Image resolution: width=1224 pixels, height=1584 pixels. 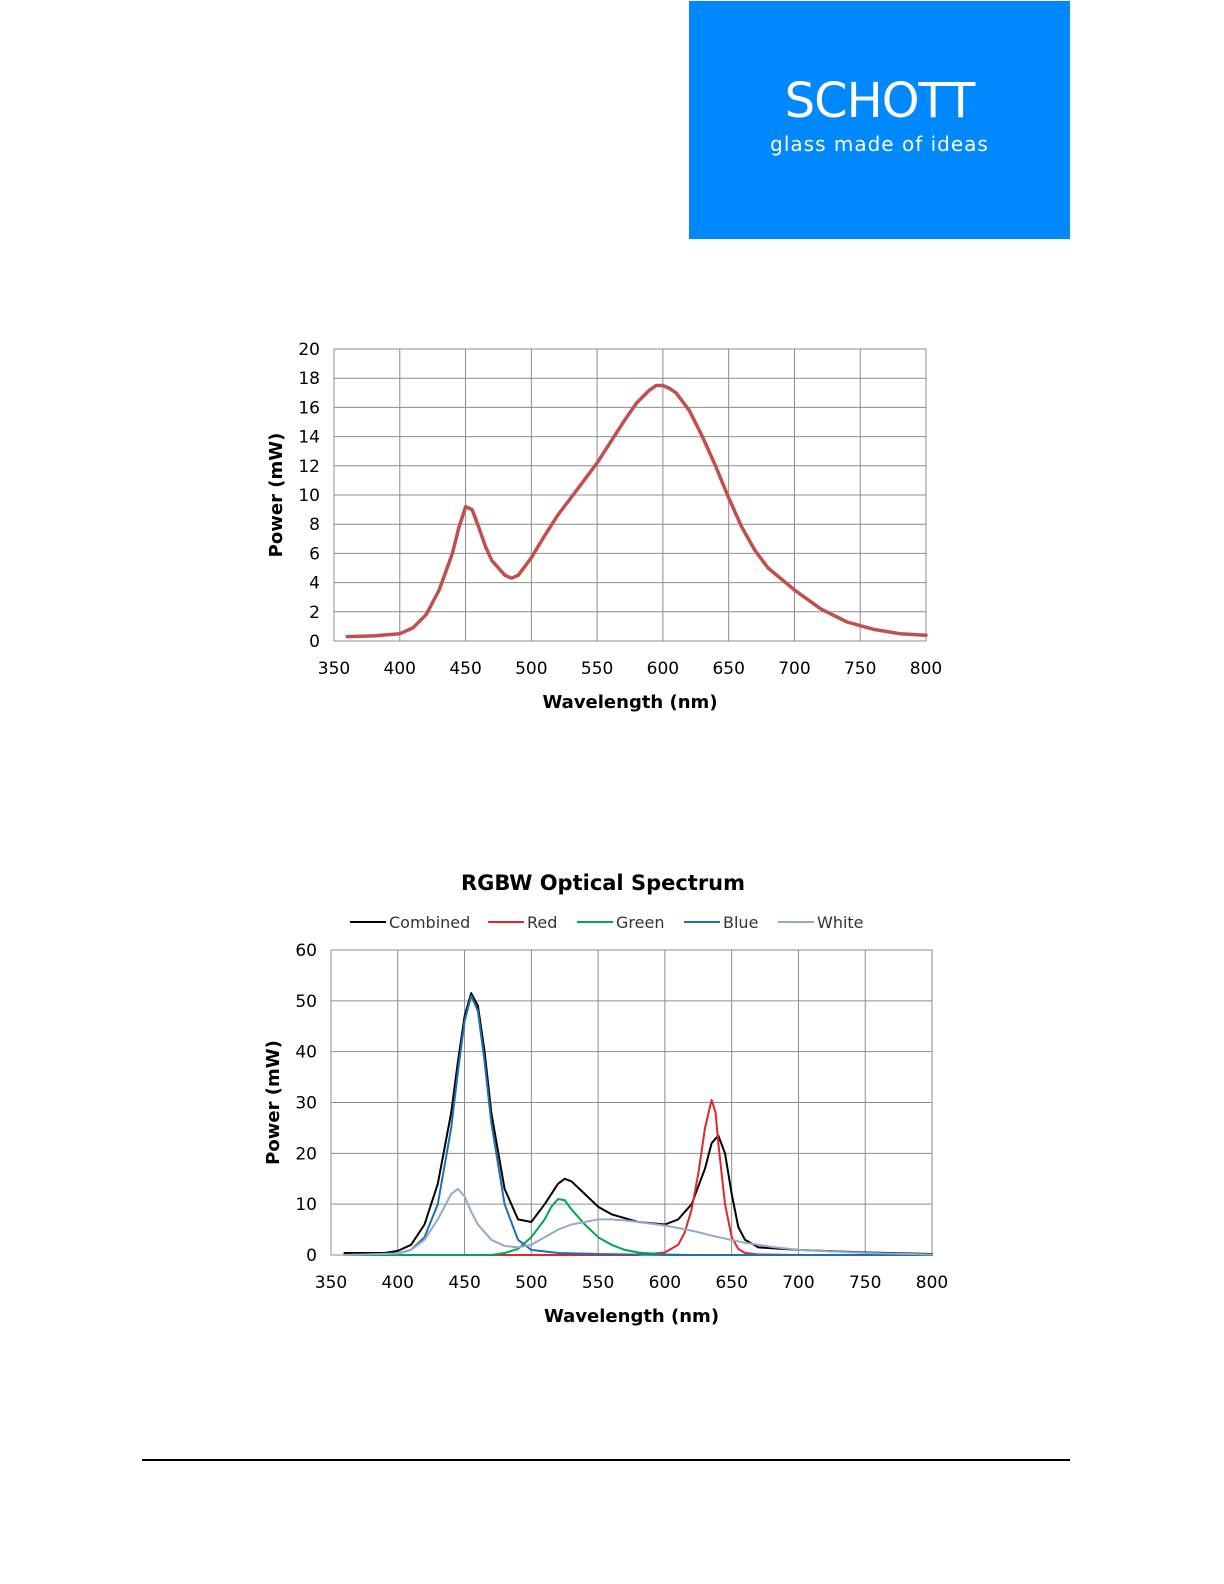 What do you see at coordinates (603, 883) in the screenshot?
I see `chart-title: RGBW Optical Spectrum` at bounding box center [603, 883].